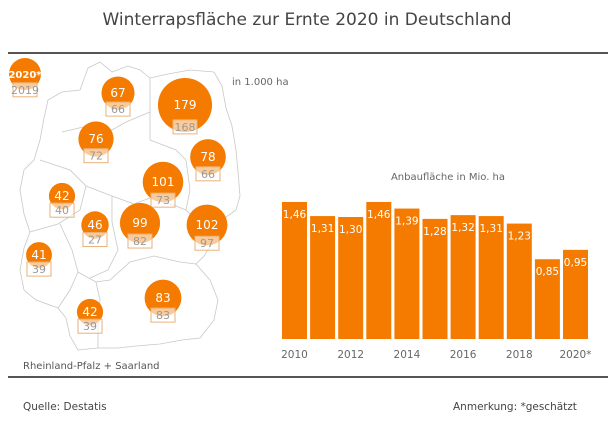 The image size is (614, 421). I want to click on value-2020: 102, so click(207, 225).